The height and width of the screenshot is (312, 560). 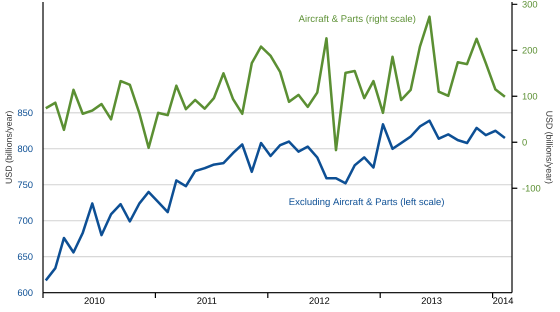 I want to click on series-label: Aircraft & Parts (right scale), so click(x=357, y=19).